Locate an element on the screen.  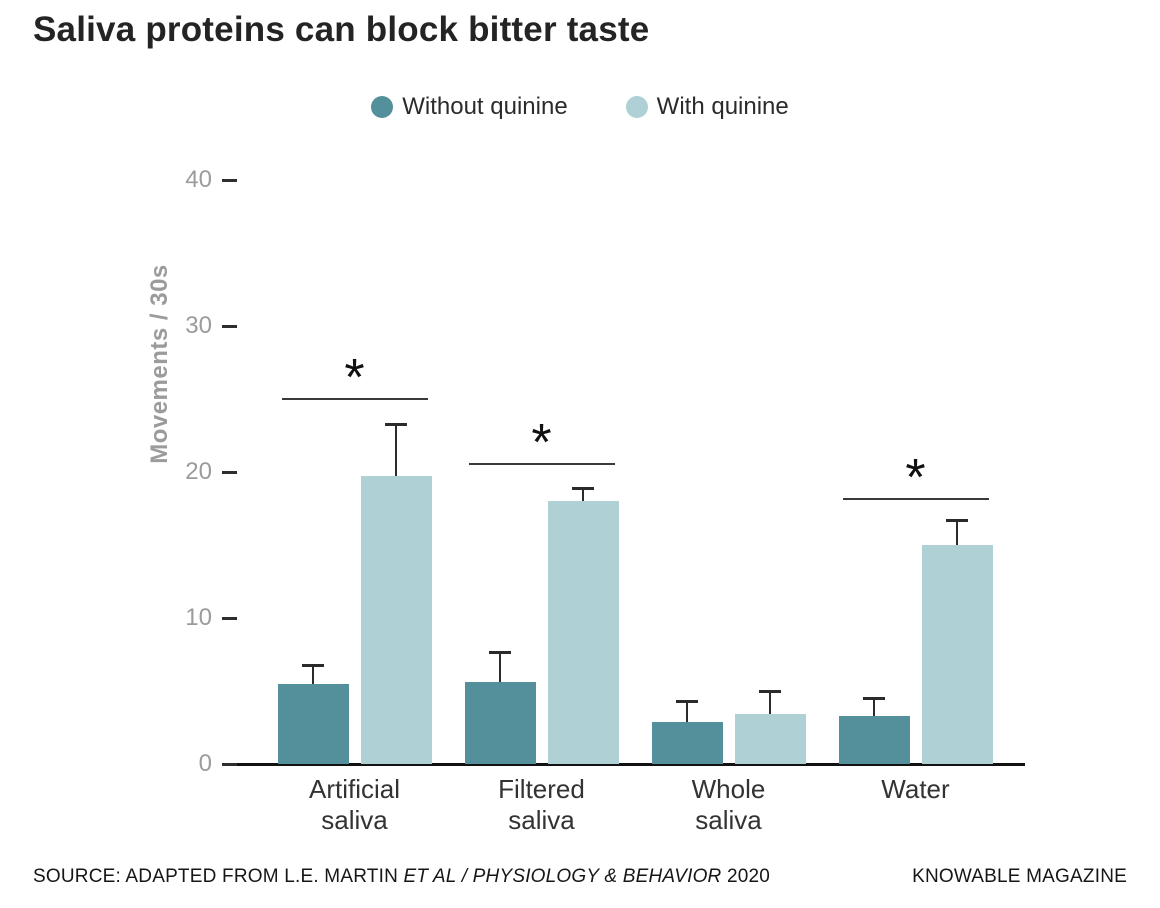
legend-swatch-with-quinine-icon is located at coordinates (636, 107).